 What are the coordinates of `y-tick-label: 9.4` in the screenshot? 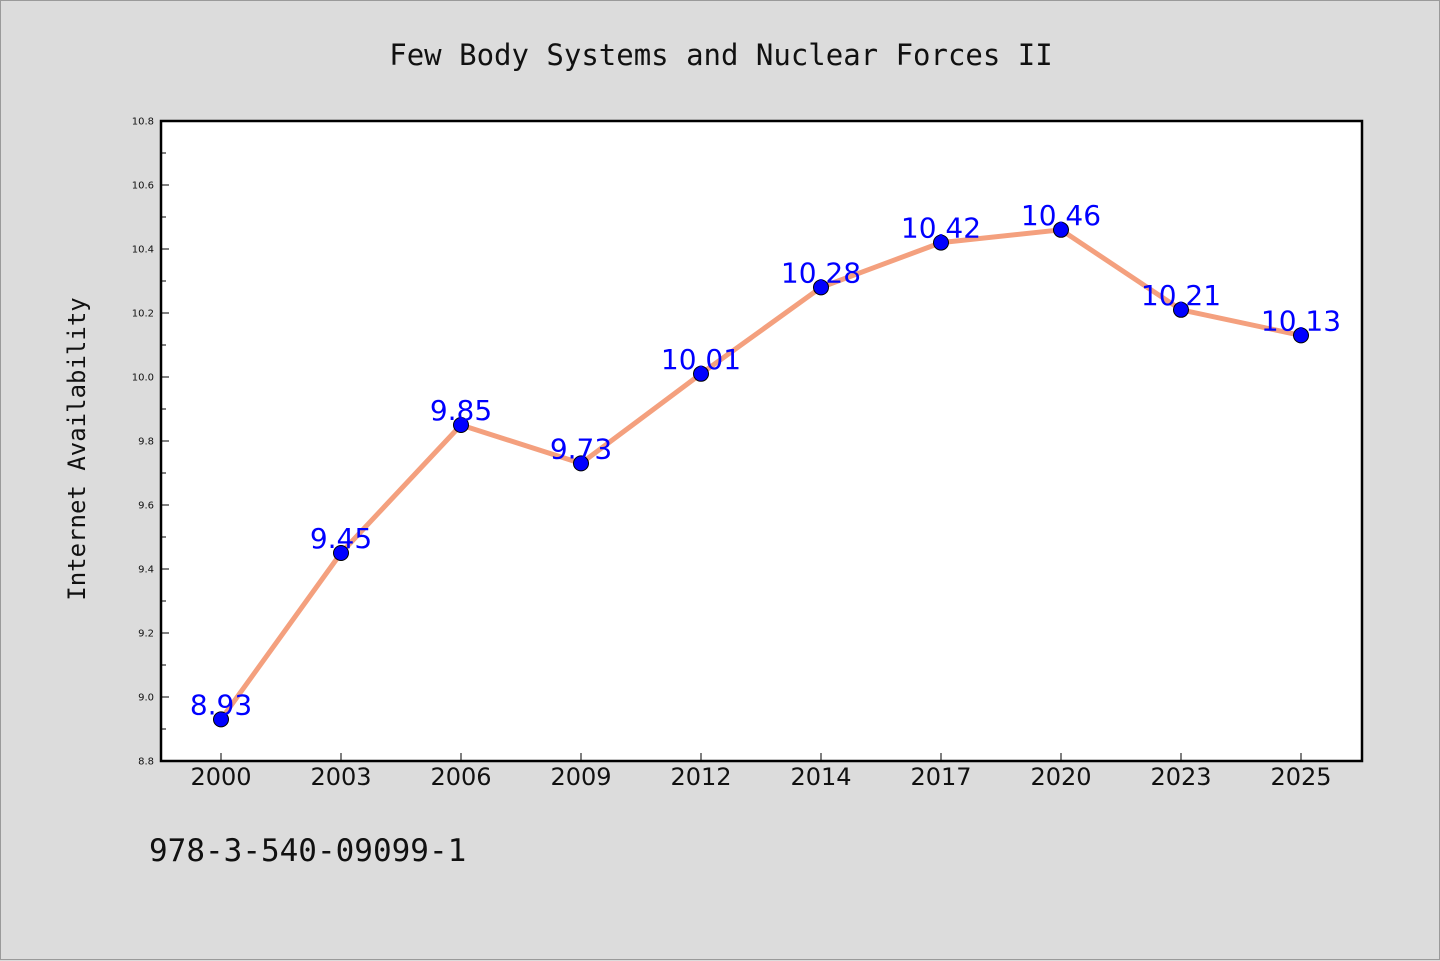 It's located at (146, 570).